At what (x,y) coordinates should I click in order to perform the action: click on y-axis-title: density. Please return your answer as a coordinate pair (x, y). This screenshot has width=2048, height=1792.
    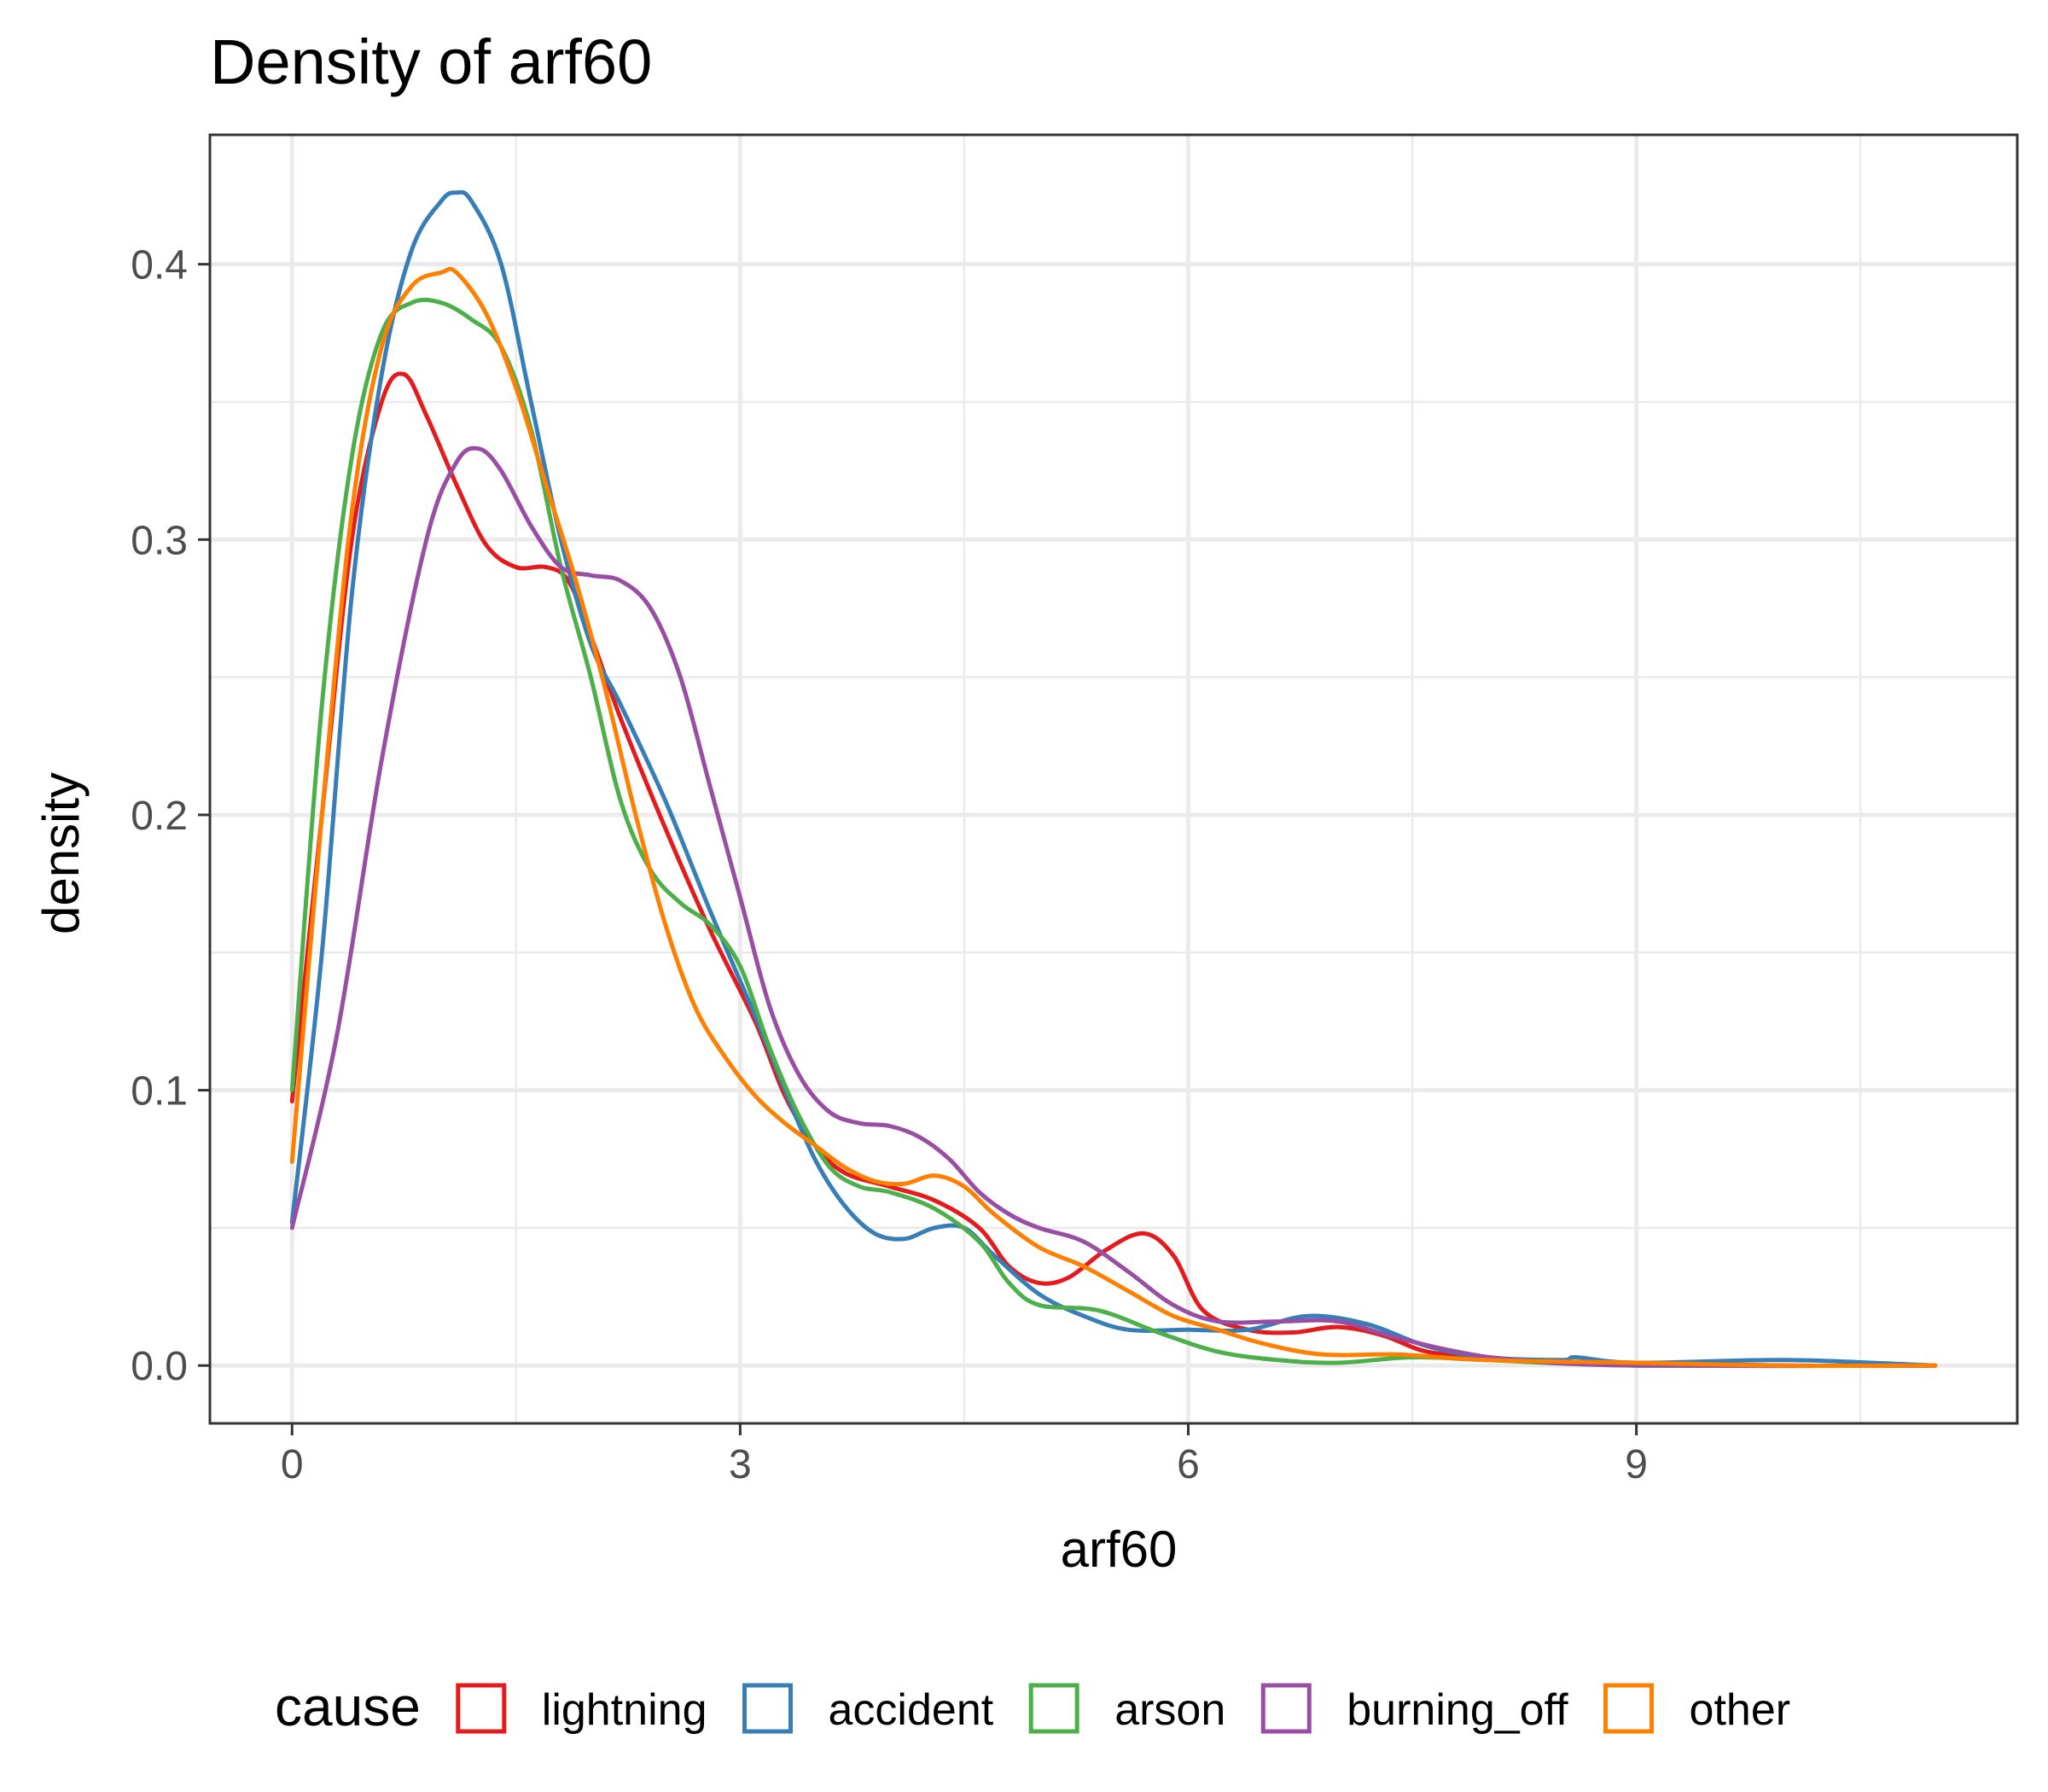
    Looking at the image, I should click on (61, 853).